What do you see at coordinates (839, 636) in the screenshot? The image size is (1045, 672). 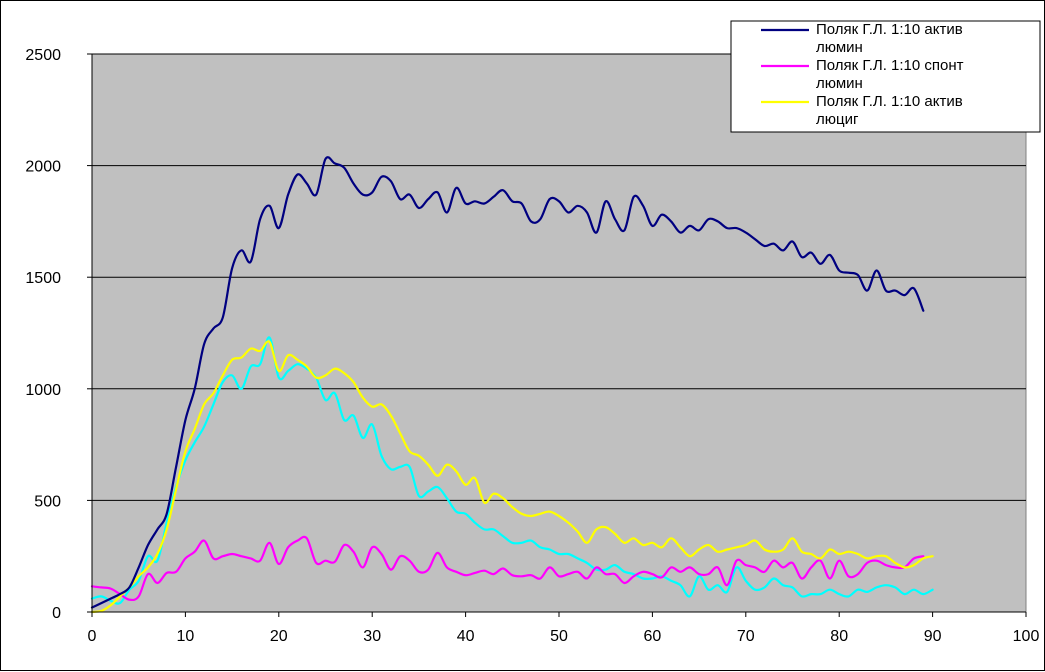 I see `x-tick-label: 80` at bounding box center [839, 636].